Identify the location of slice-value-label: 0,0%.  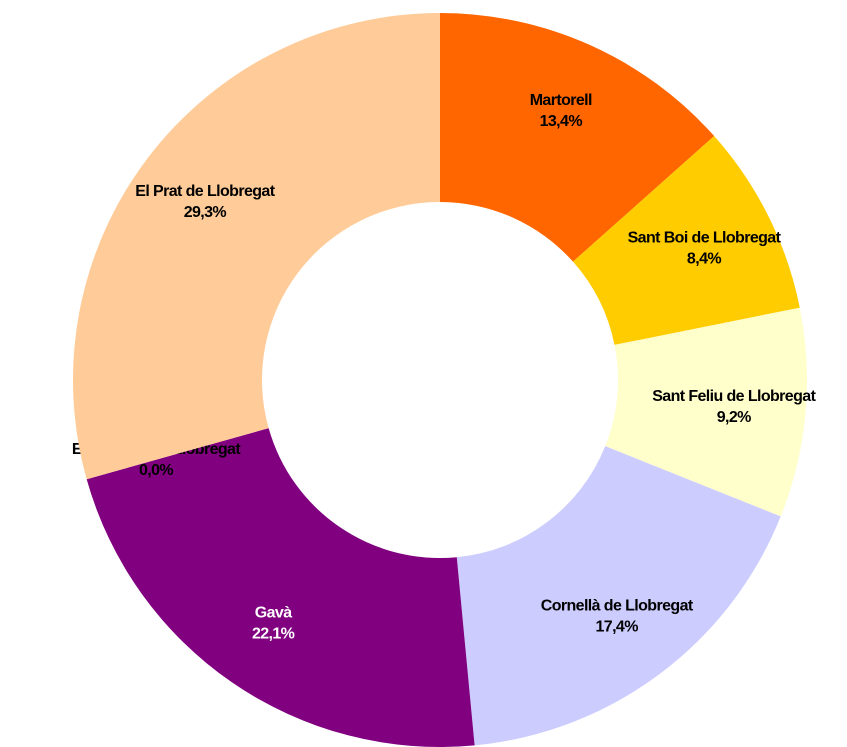
(156, 470).